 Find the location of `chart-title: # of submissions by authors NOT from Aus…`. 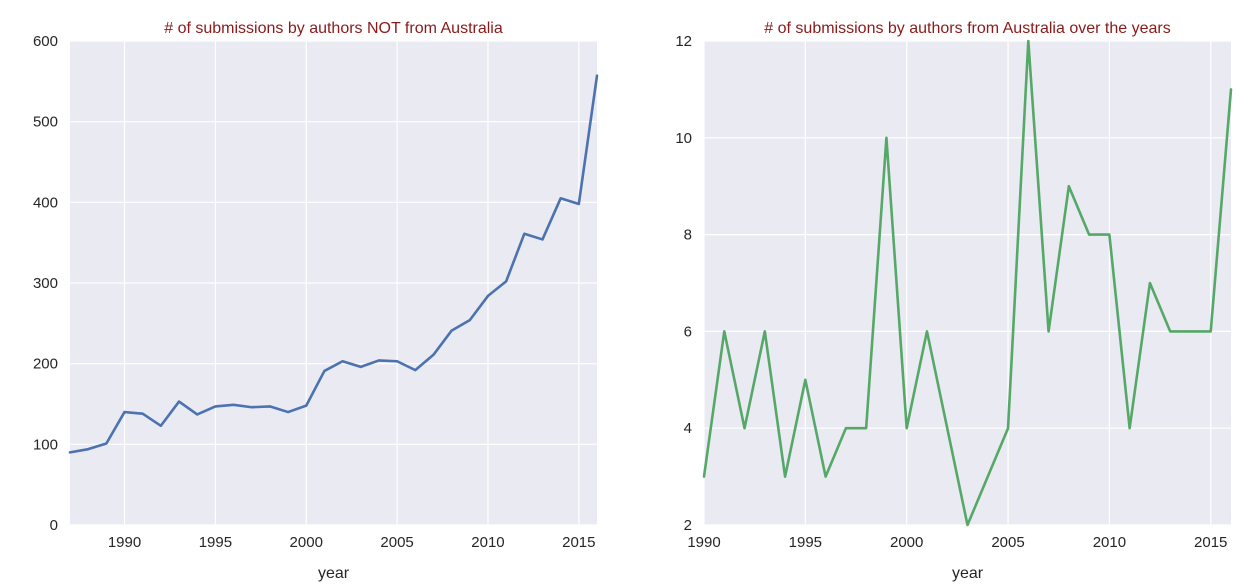

chart-title: # of submissions by authors NOT from Aus… is located at coordinates (333, 28).